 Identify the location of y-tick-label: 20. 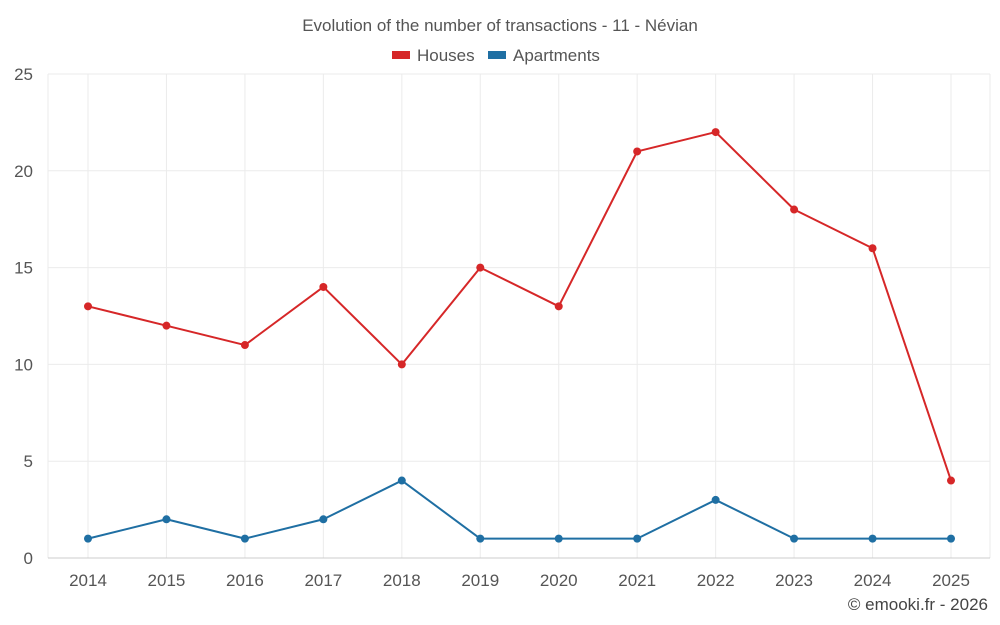
(23, 171).